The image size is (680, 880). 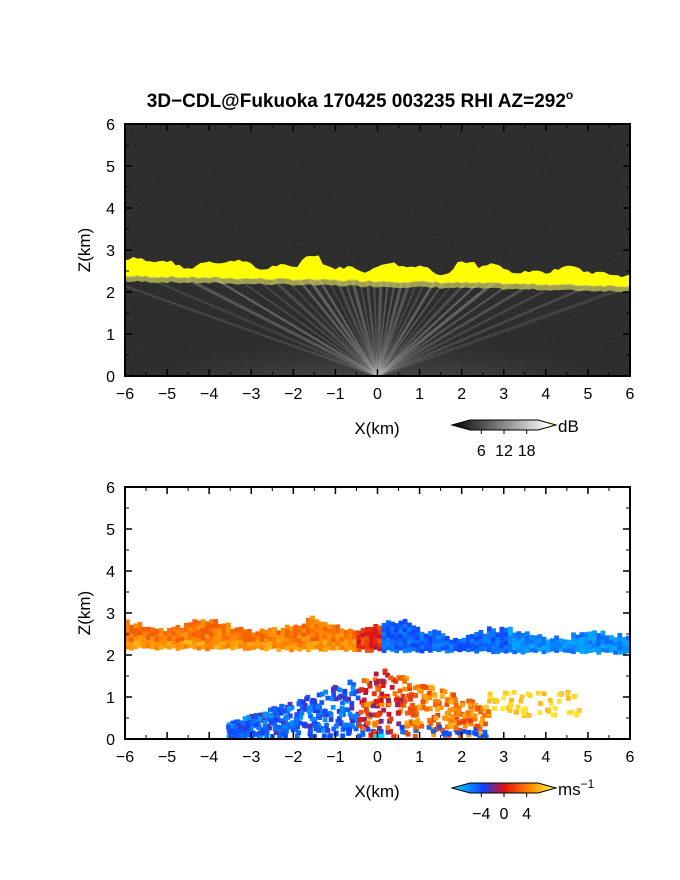 What do you see at coordinates (527, 451) in the screenshot?
I see `colorbar-tick-label: 18` at bounding box center [527, 451].